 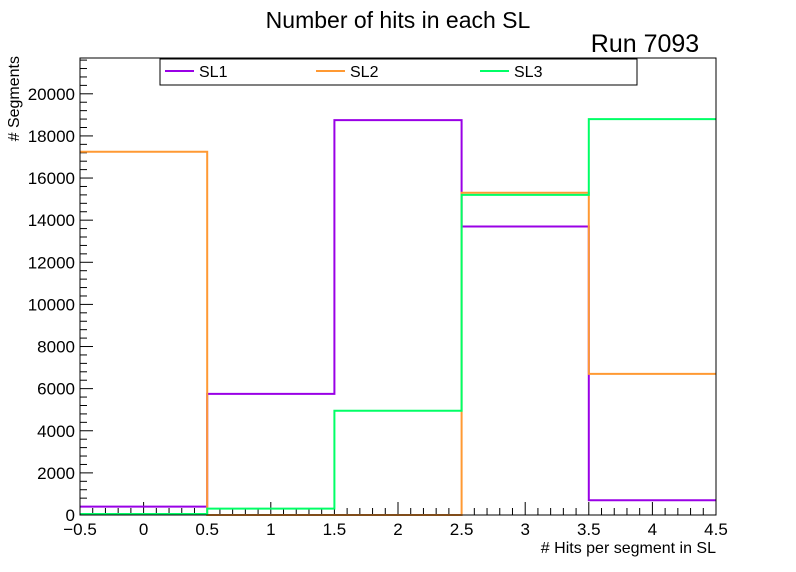 I want to click on y-tick-label: 4000, so click(x=56, y=431).